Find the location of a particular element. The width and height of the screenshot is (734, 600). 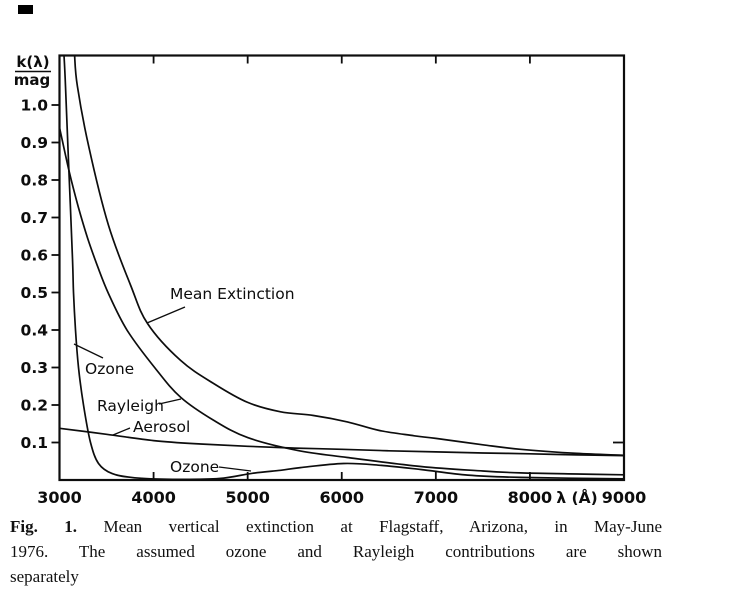

y-tick-label: 0.6 is located at coordinates (34, 256).